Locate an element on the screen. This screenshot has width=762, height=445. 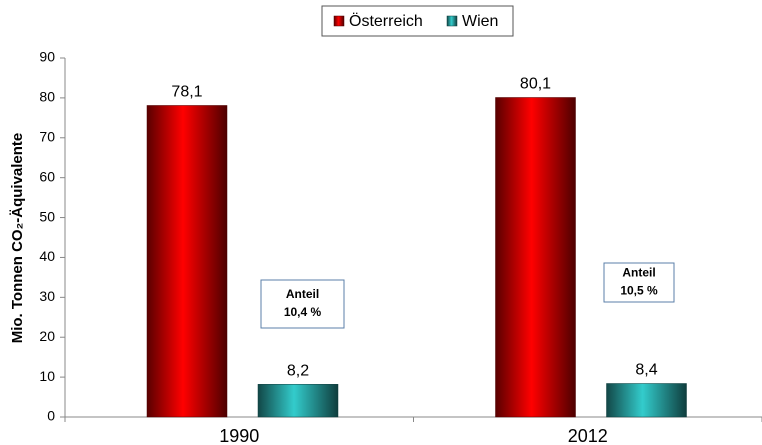
data-label: 80,1 is located at coordinates (535, 84).